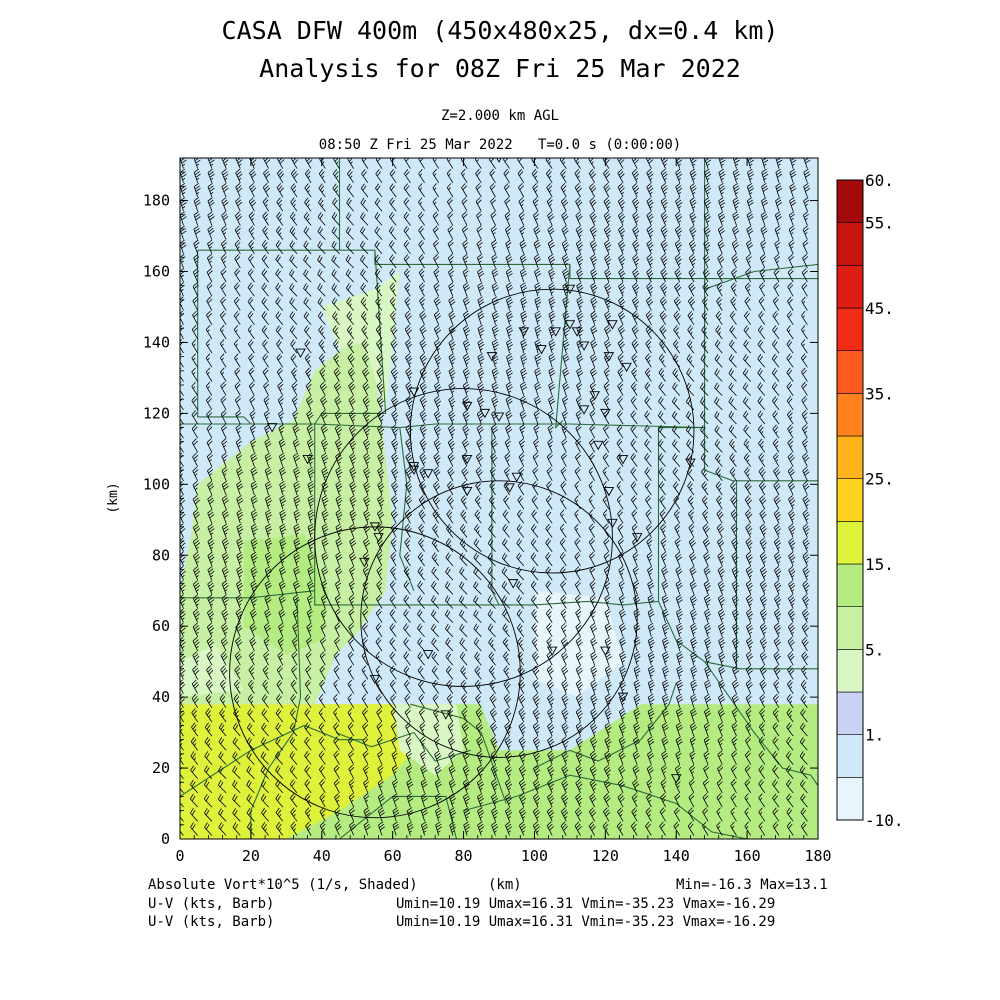 This screenshot has width=1000, height=1000. What do you see at coordinates (156, 342) in the screenshot?
I see `y-tick-label: 140` at bounding box center [156, 342].